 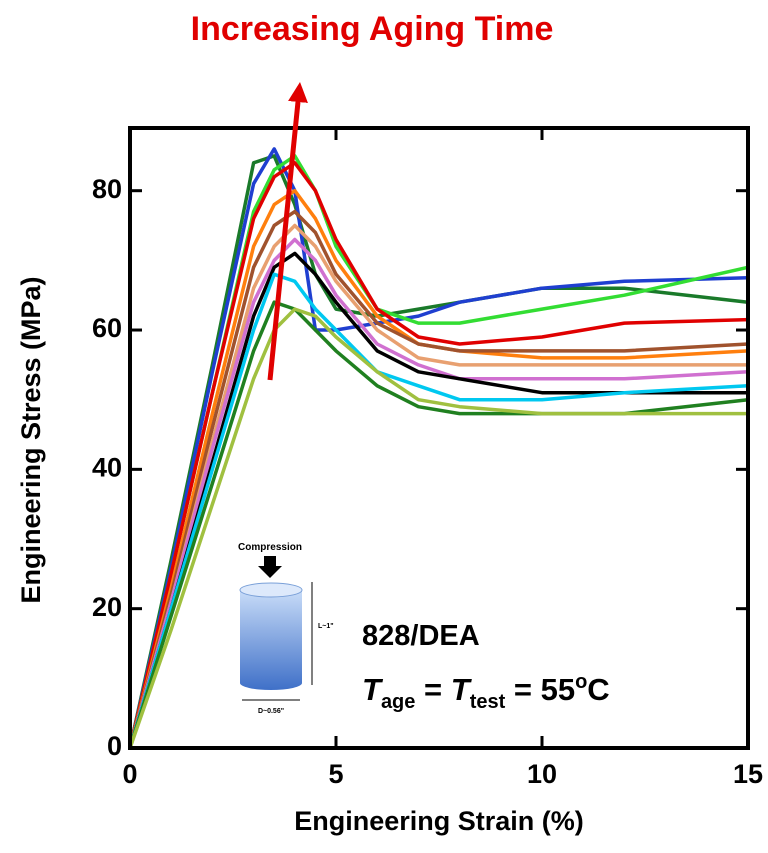 What do you see at coordinates (270, 567) in the screenshot?
I see `force-arrow` at bounding box center [270, 567].